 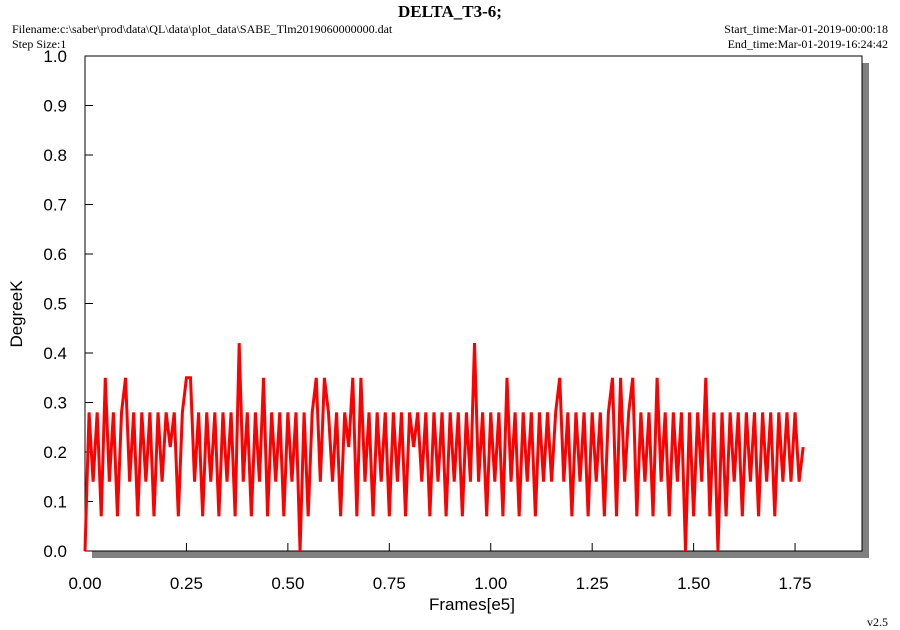 I want to click on x-tick-label: 1.75, so click(x=795, y=583).